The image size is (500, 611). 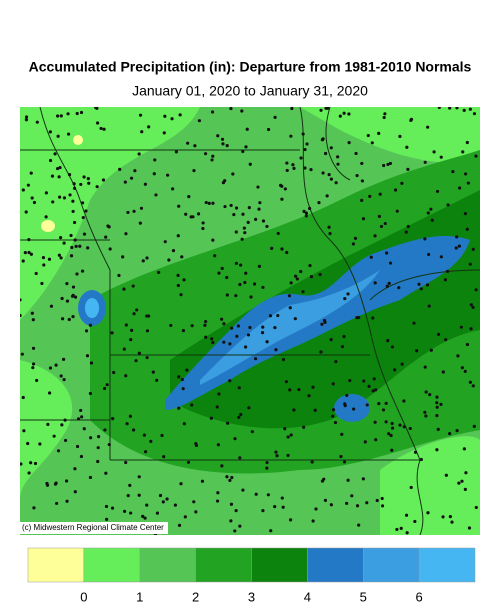 I want to click on legend-swatch, so click(x=279, y=565).